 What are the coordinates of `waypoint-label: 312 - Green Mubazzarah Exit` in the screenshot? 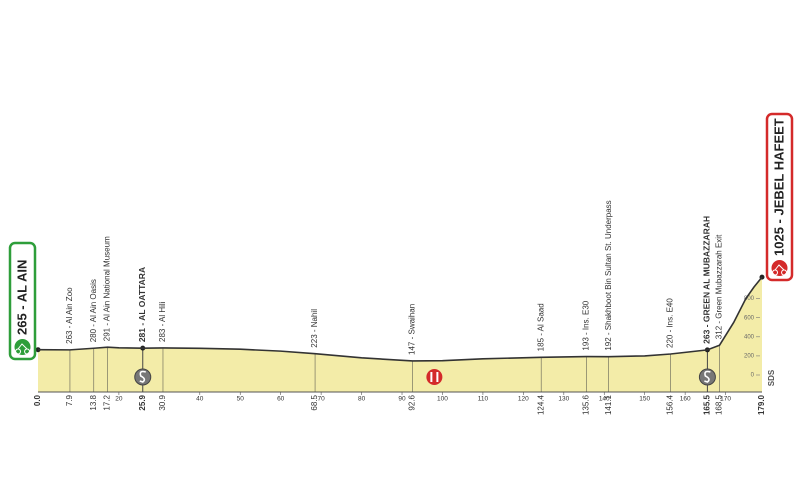 It's located at (719, 286).